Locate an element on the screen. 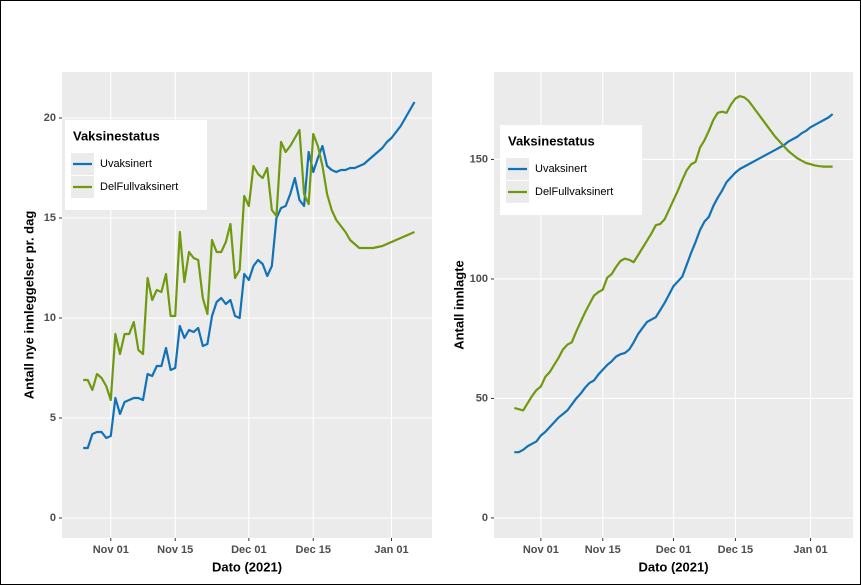 Image resolution: width=861 pixels, height=585 pixels. y-tick-label: 20 is located at coordinates (50, 118).